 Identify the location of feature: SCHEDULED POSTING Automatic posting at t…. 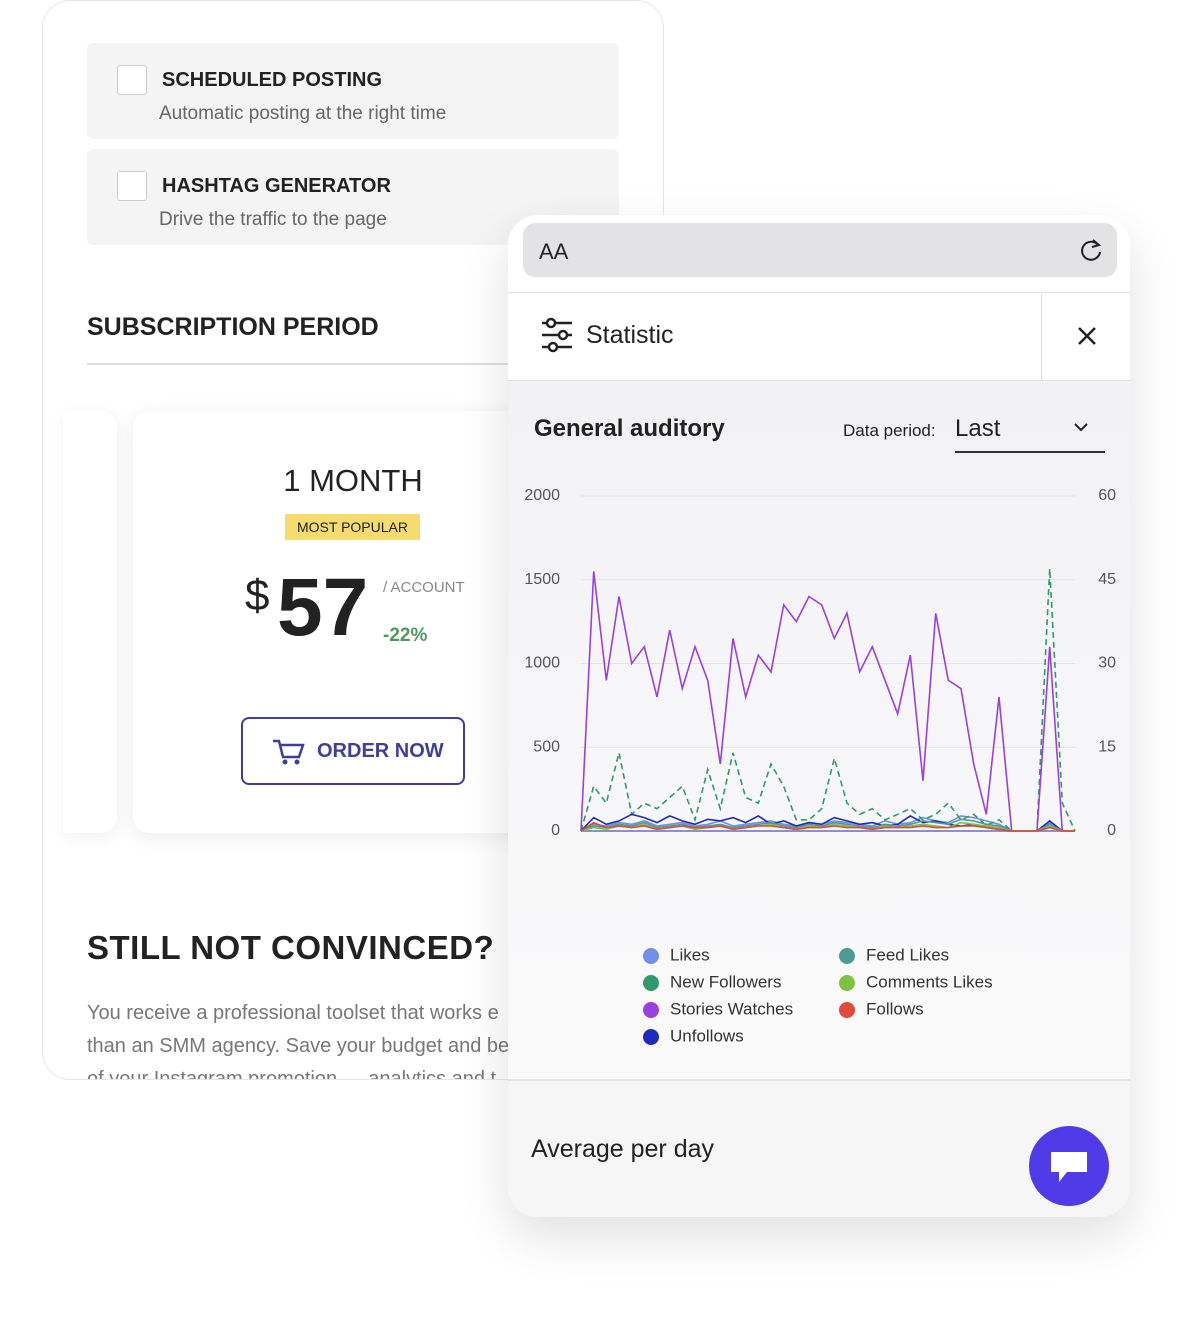
(353, 91).